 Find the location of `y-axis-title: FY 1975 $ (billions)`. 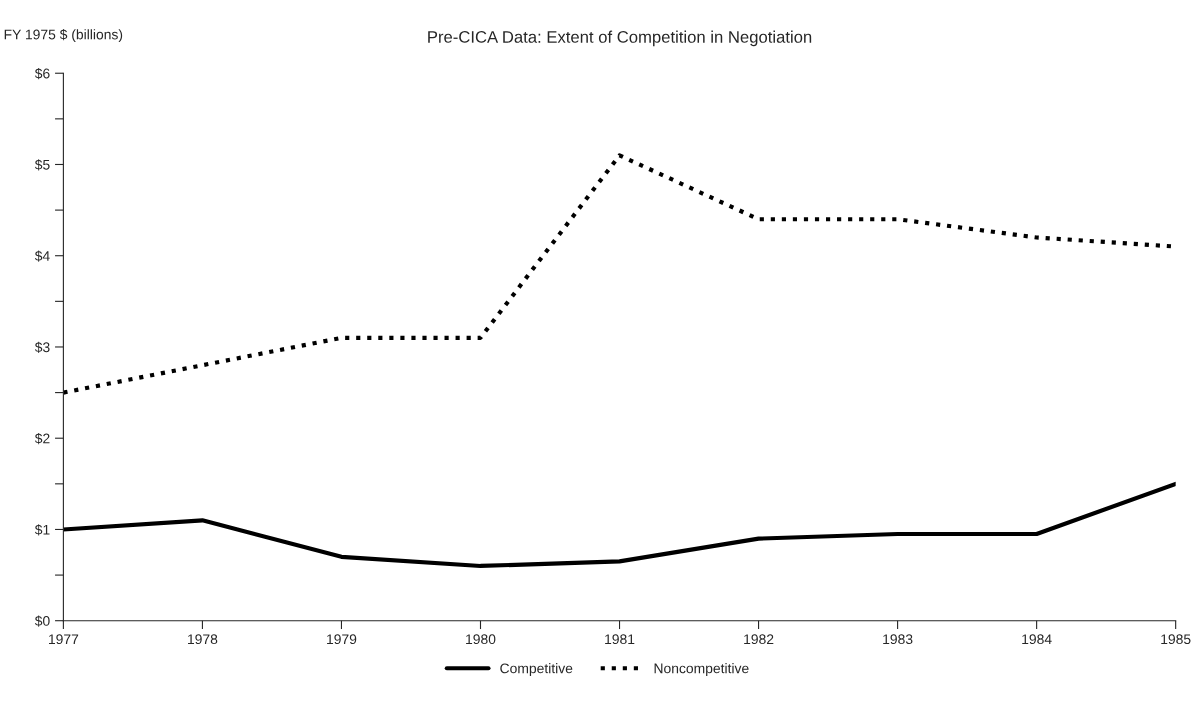

y-axis-title: FY 1975 $ (billions) is located at coordinates (63, 35).